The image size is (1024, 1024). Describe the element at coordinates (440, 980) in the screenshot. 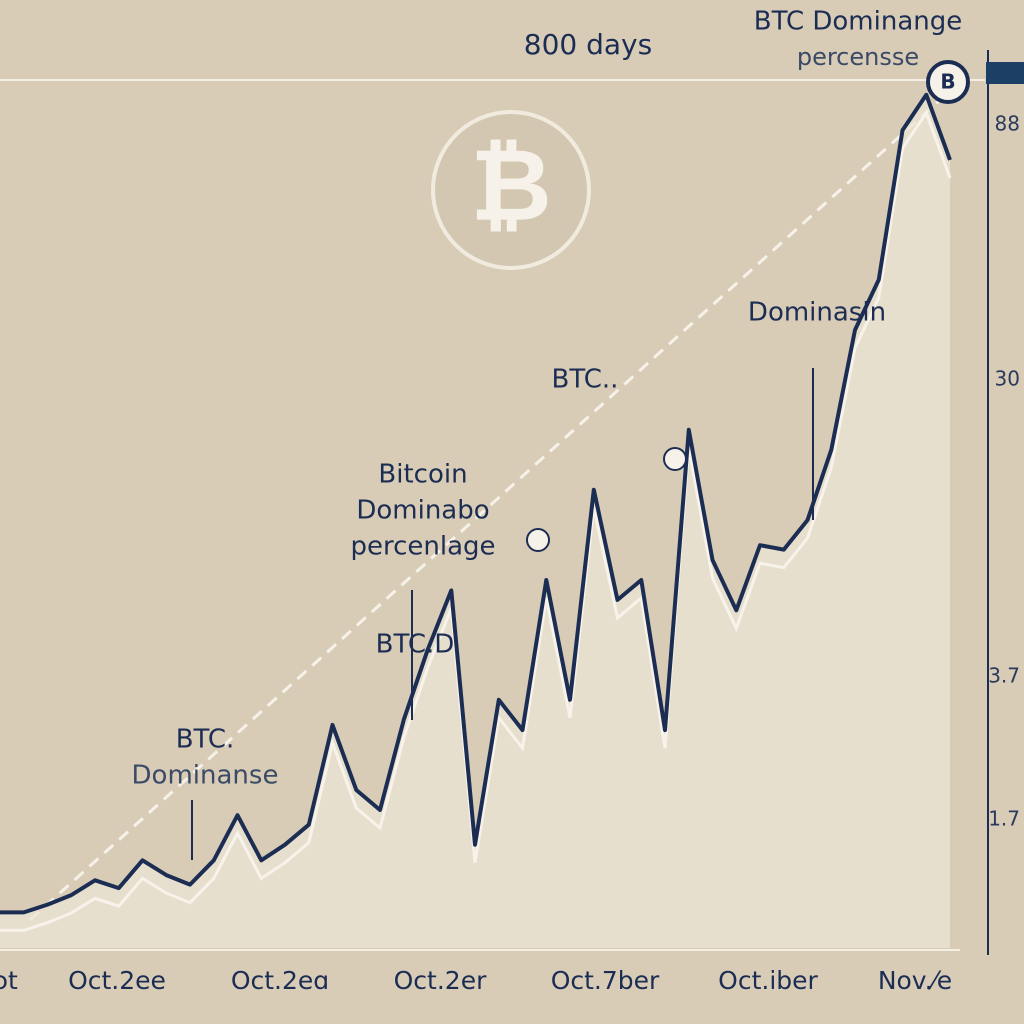

I see `x-tick-label: Oct.2er` at that location.